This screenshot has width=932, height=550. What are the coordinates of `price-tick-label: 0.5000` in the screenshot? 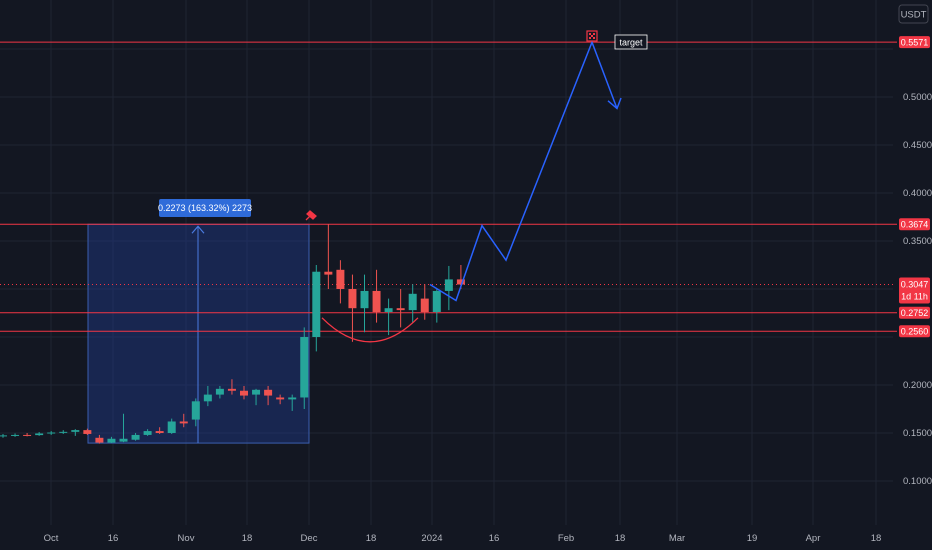 It's located at (917, 97).